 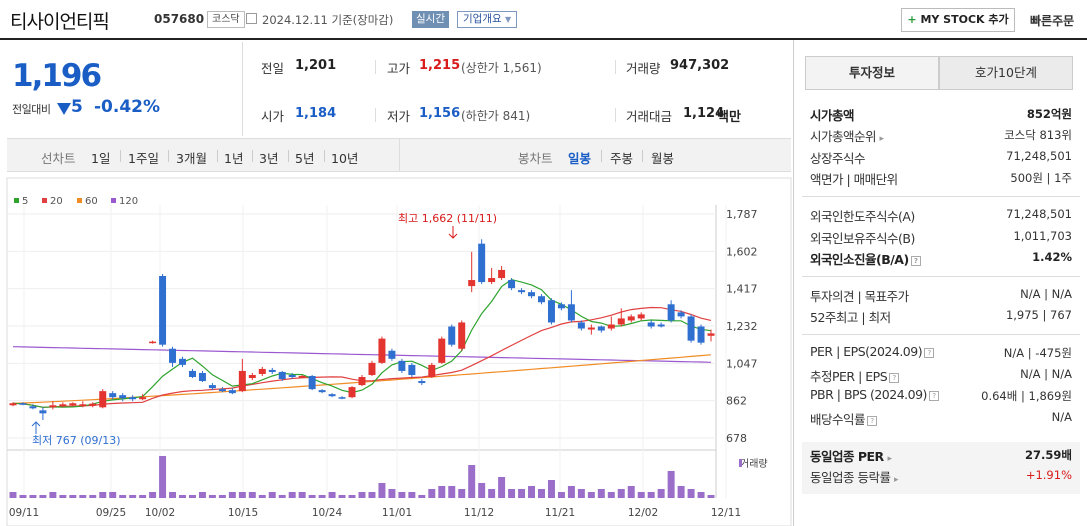 I want to click on tab-orderbook: 호가10단계, so click(x=1006, y=73).